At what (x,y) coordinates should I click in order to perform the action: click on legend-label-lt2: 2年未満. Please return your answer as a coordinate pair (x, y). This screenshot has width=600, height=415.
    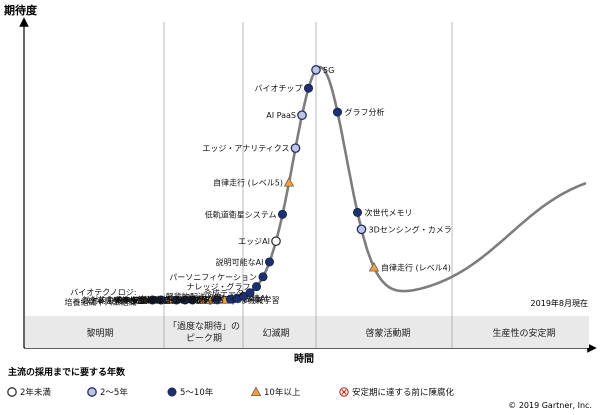
    Looking at the image, I should click on (35, 392).